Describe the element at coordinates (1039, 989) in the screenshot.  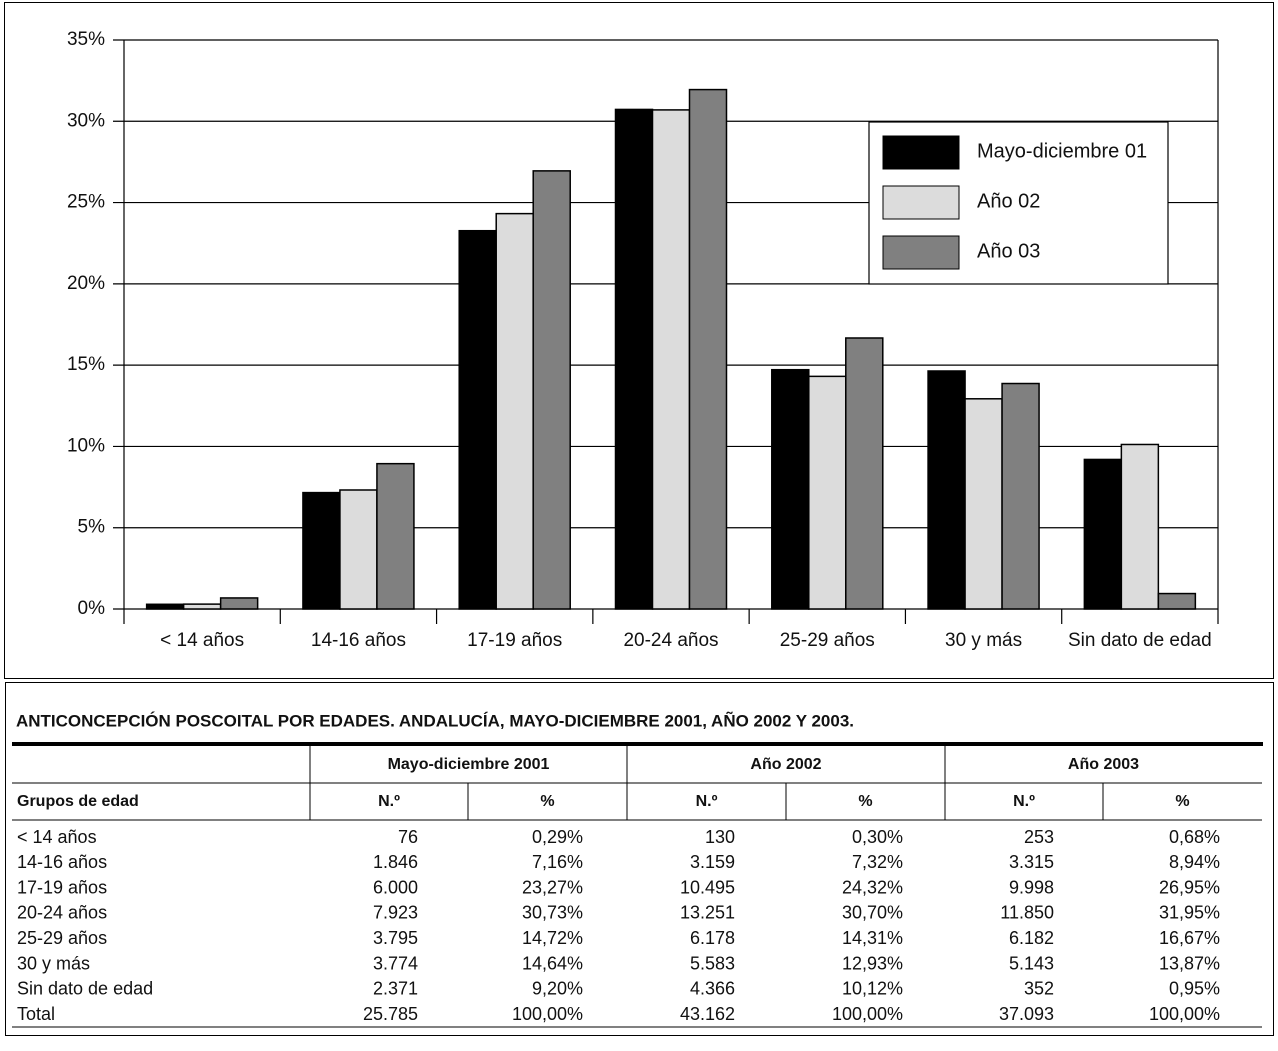
I see `table-cell: 352` at that location.